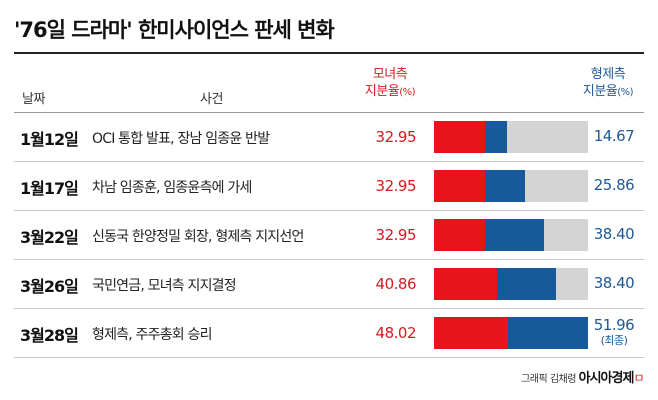 The height and width of the screenshot is (400, 658). I want to click on final-note: (최종), so click(614, 340).